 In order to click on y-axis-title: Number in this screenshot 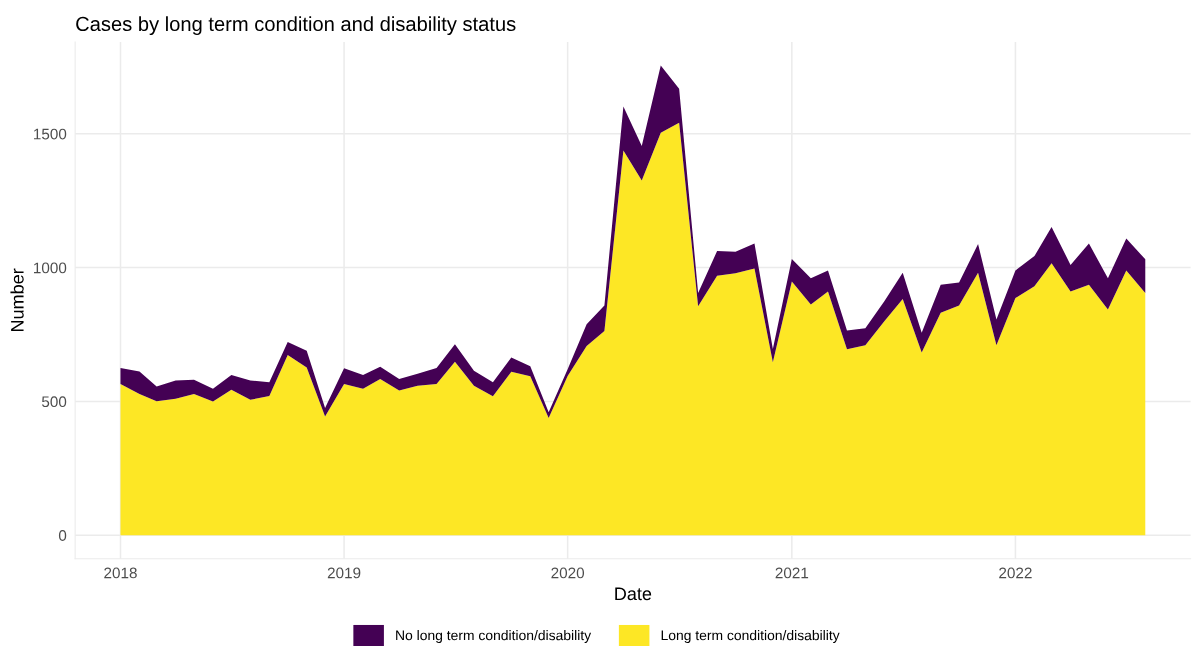, I will do `click(17, 300)`.